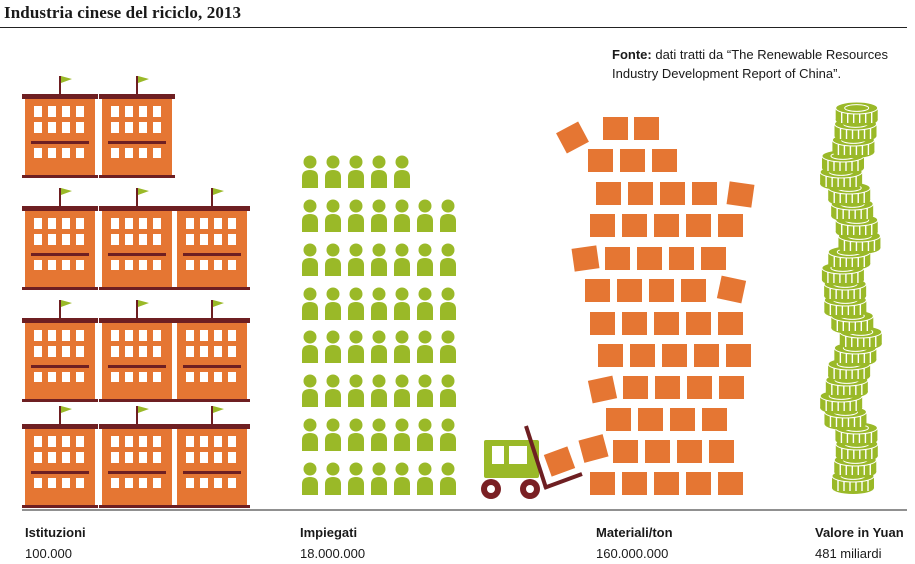 The width and height of the screenshot is (915, 564). I want to click on source-prefix: Fonte:, so click(632, 54).